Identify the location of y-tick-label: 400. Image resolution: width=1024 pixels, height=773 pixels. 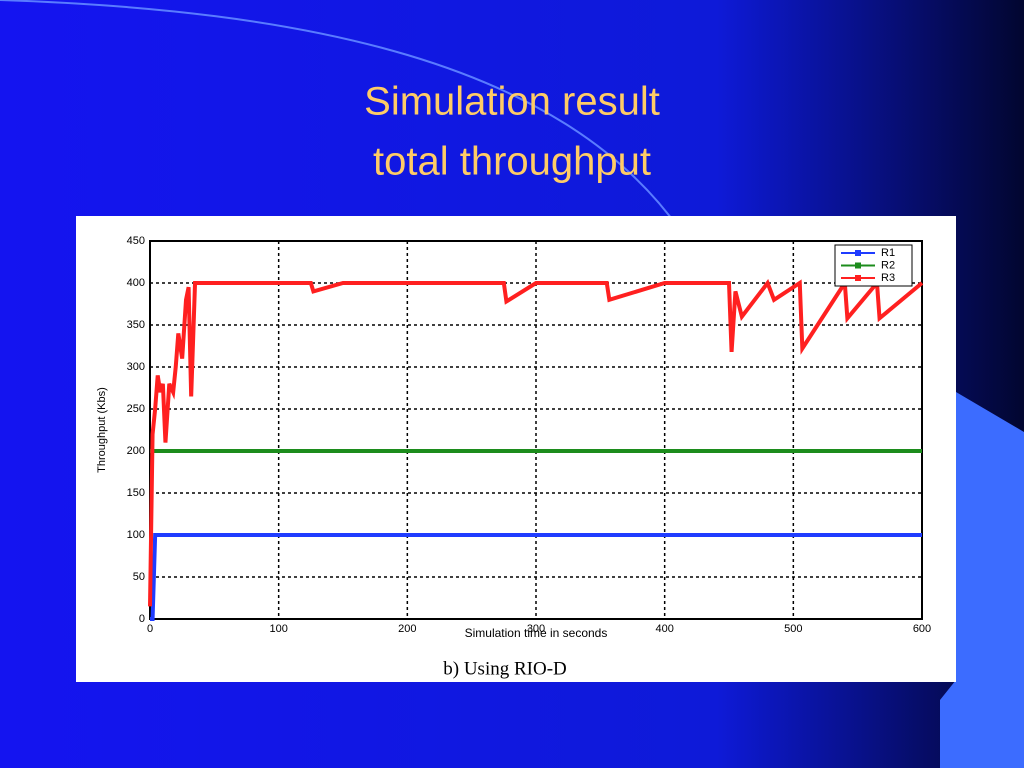
(136, 283).